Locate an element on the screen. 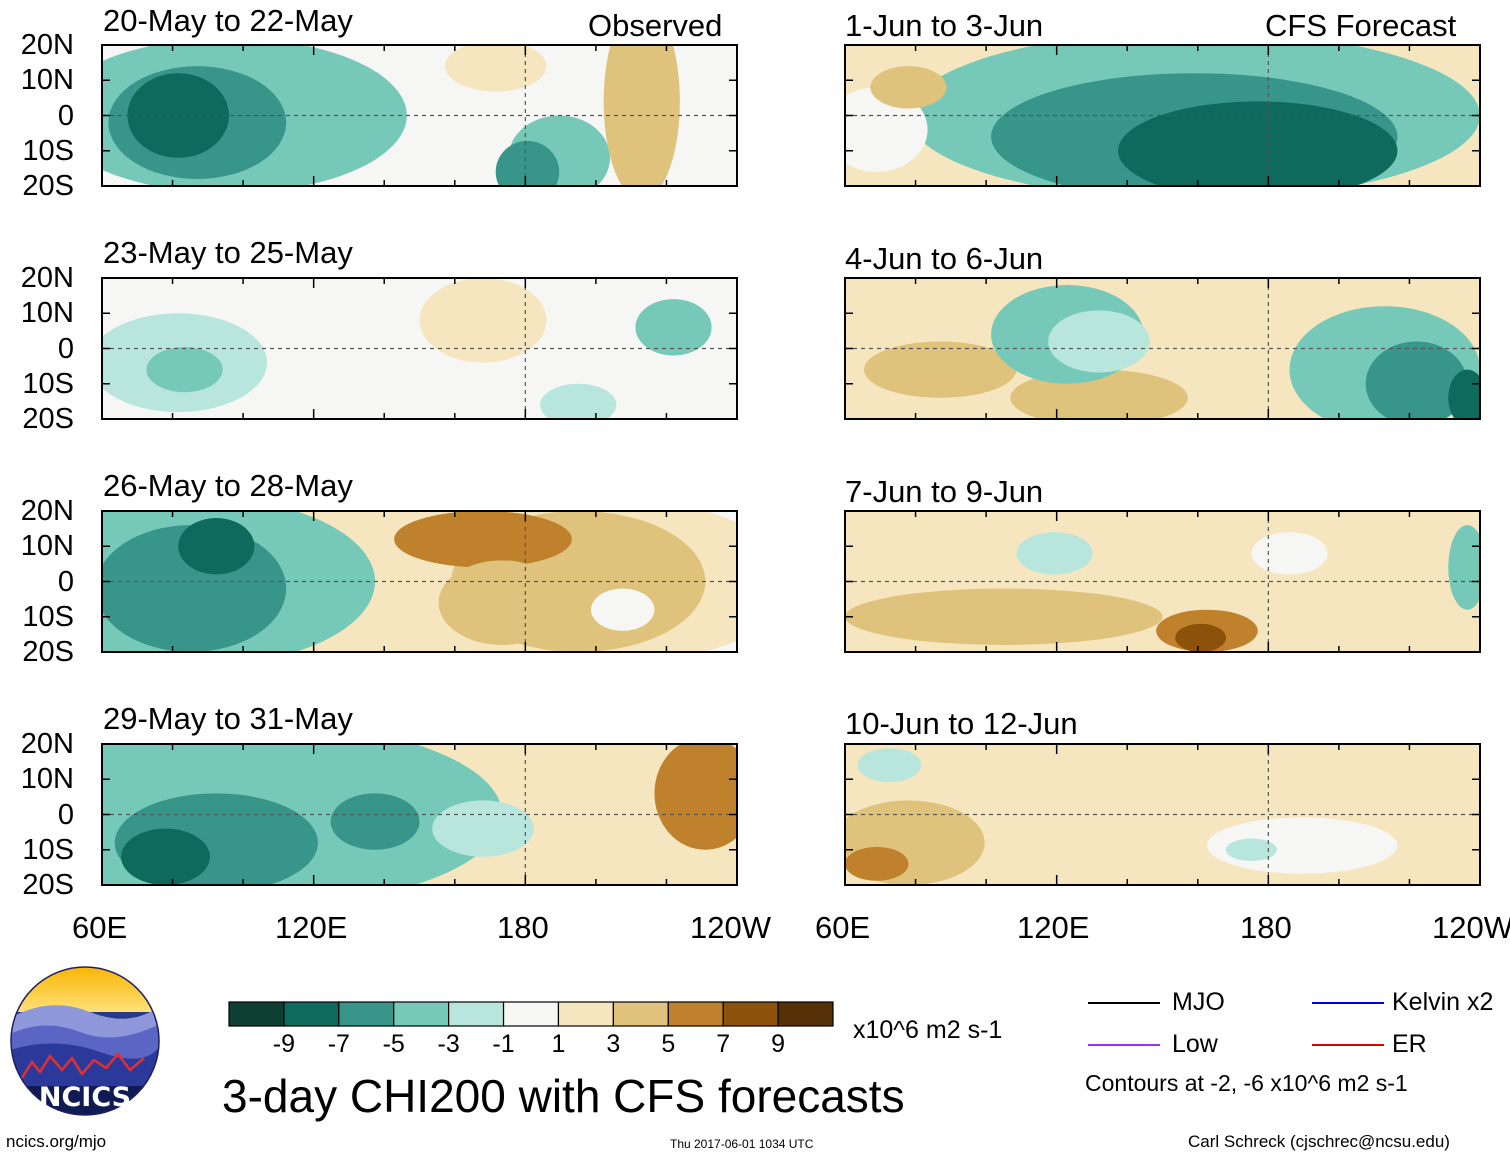 This screenshot has width=1510, height=1158. lat-label-3-5: 20S is located at coordinates (48, 652).